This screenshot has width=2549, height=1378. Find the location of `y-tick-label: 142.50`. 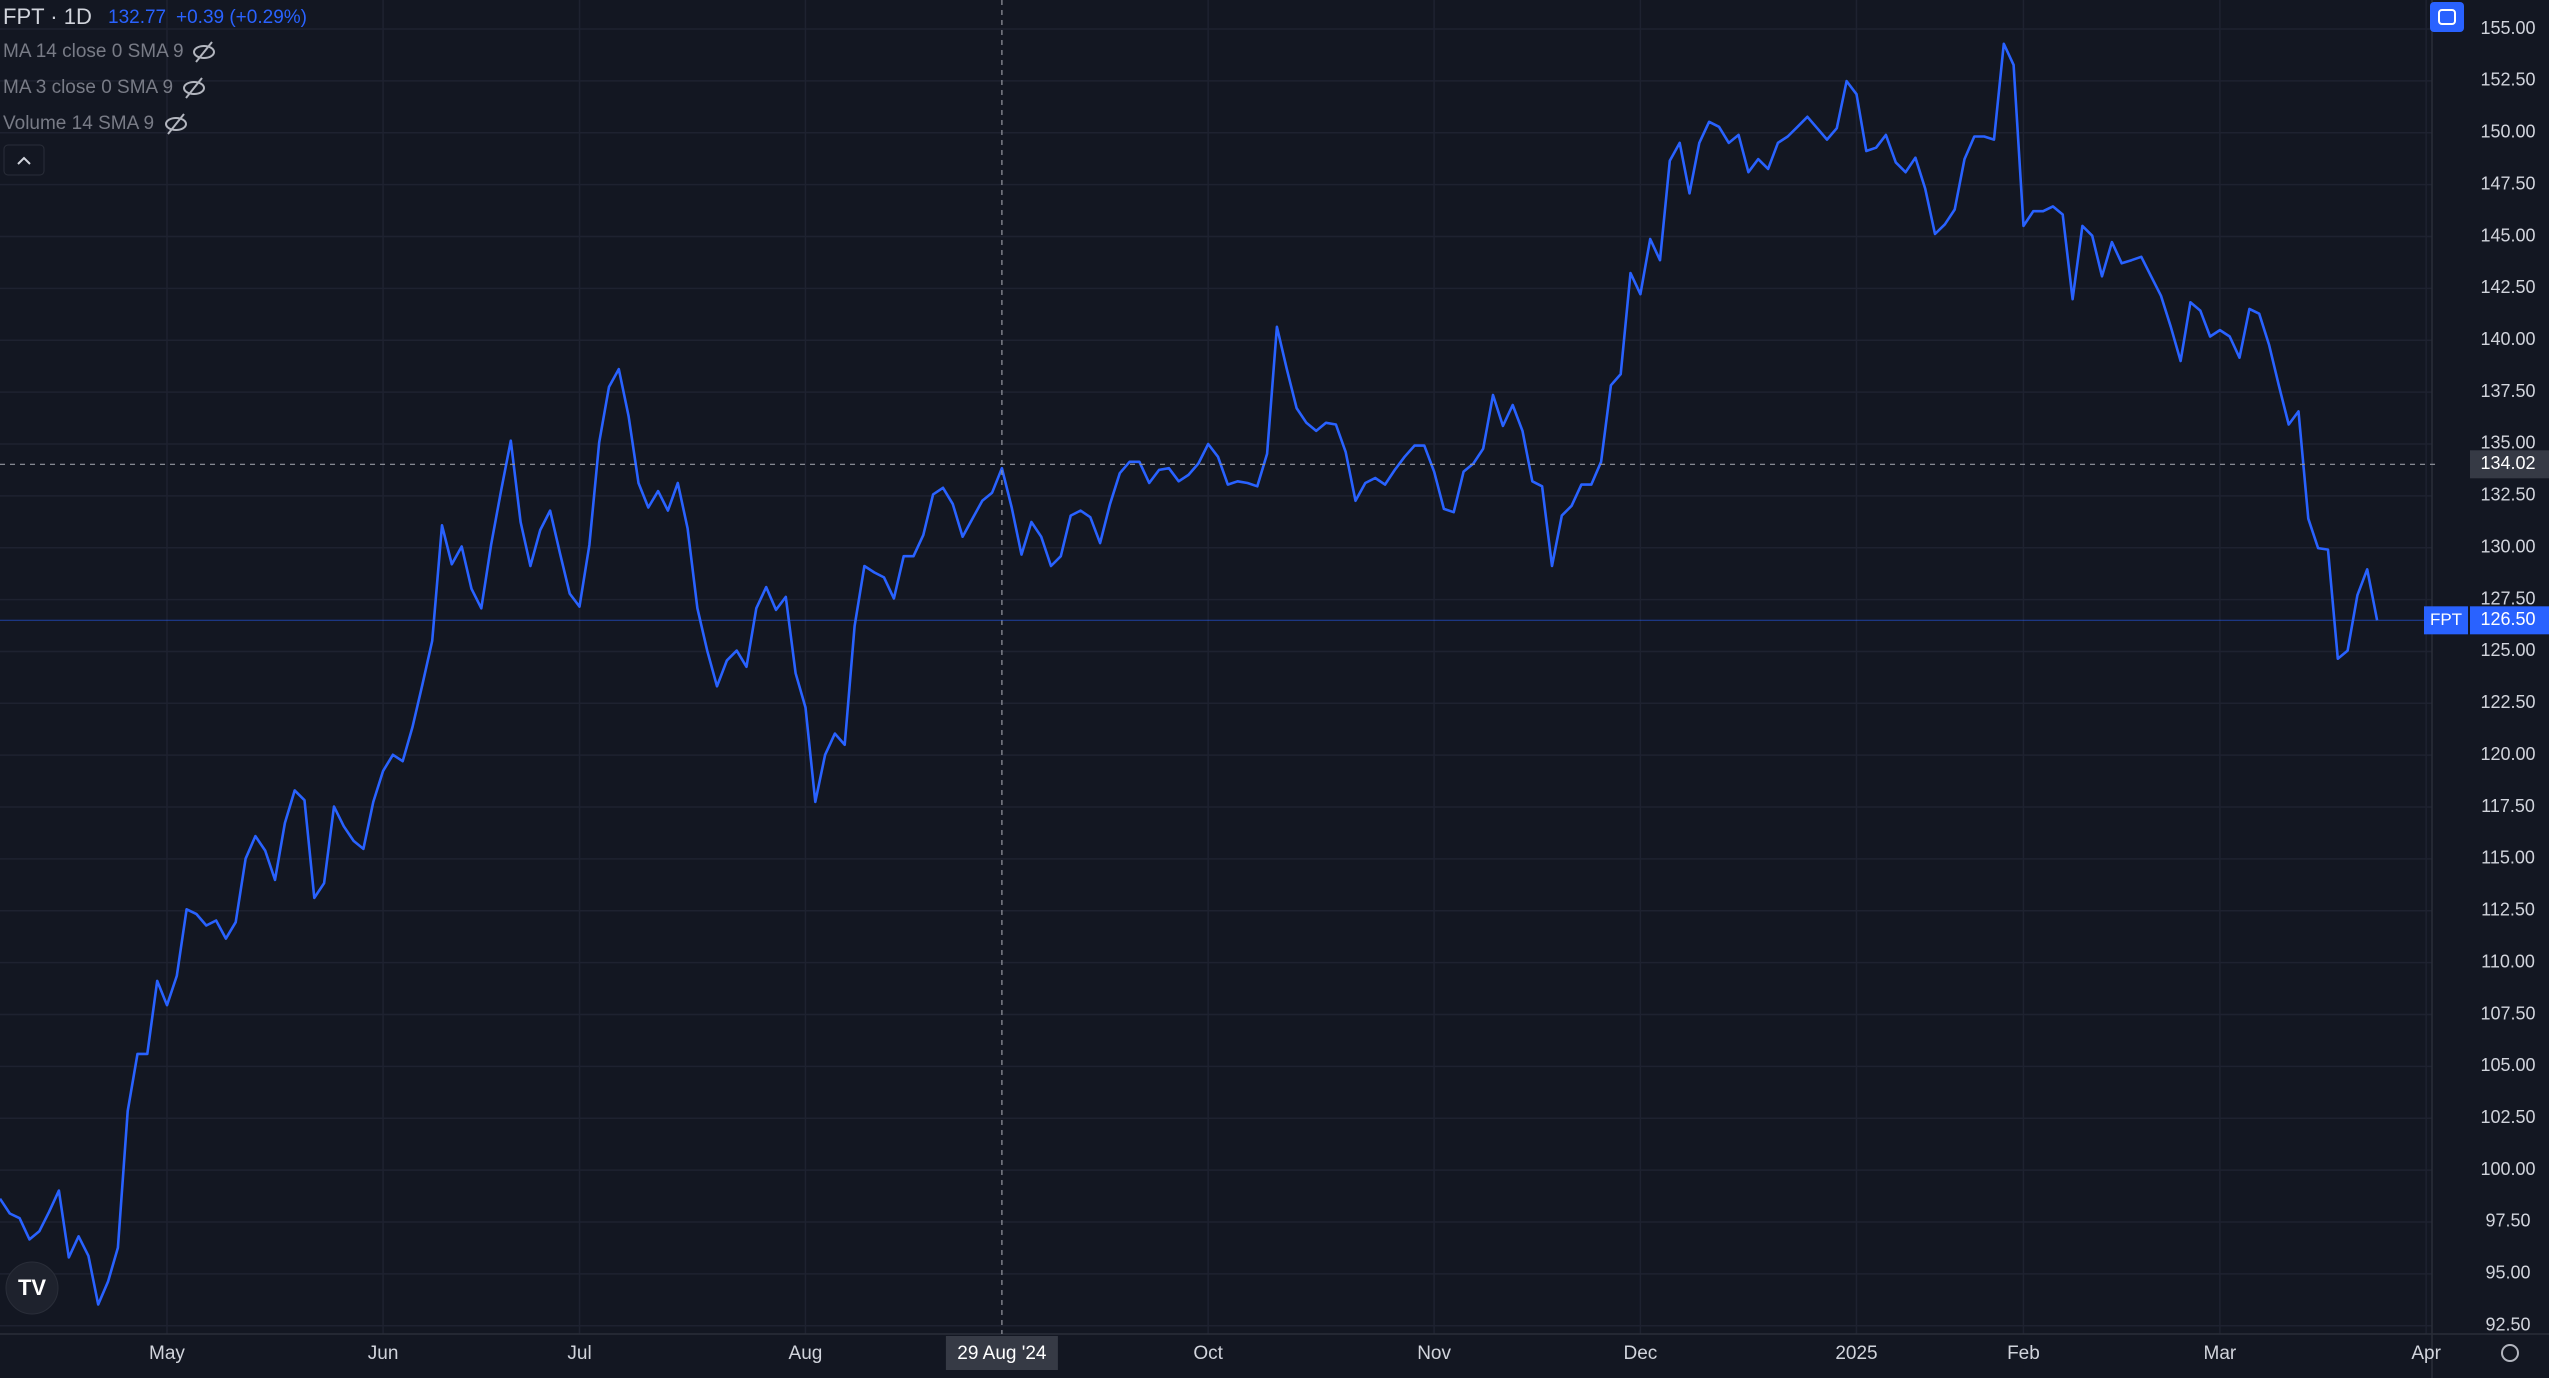

y-tick-label: 142.50 is located at coordinates (2507, 287).